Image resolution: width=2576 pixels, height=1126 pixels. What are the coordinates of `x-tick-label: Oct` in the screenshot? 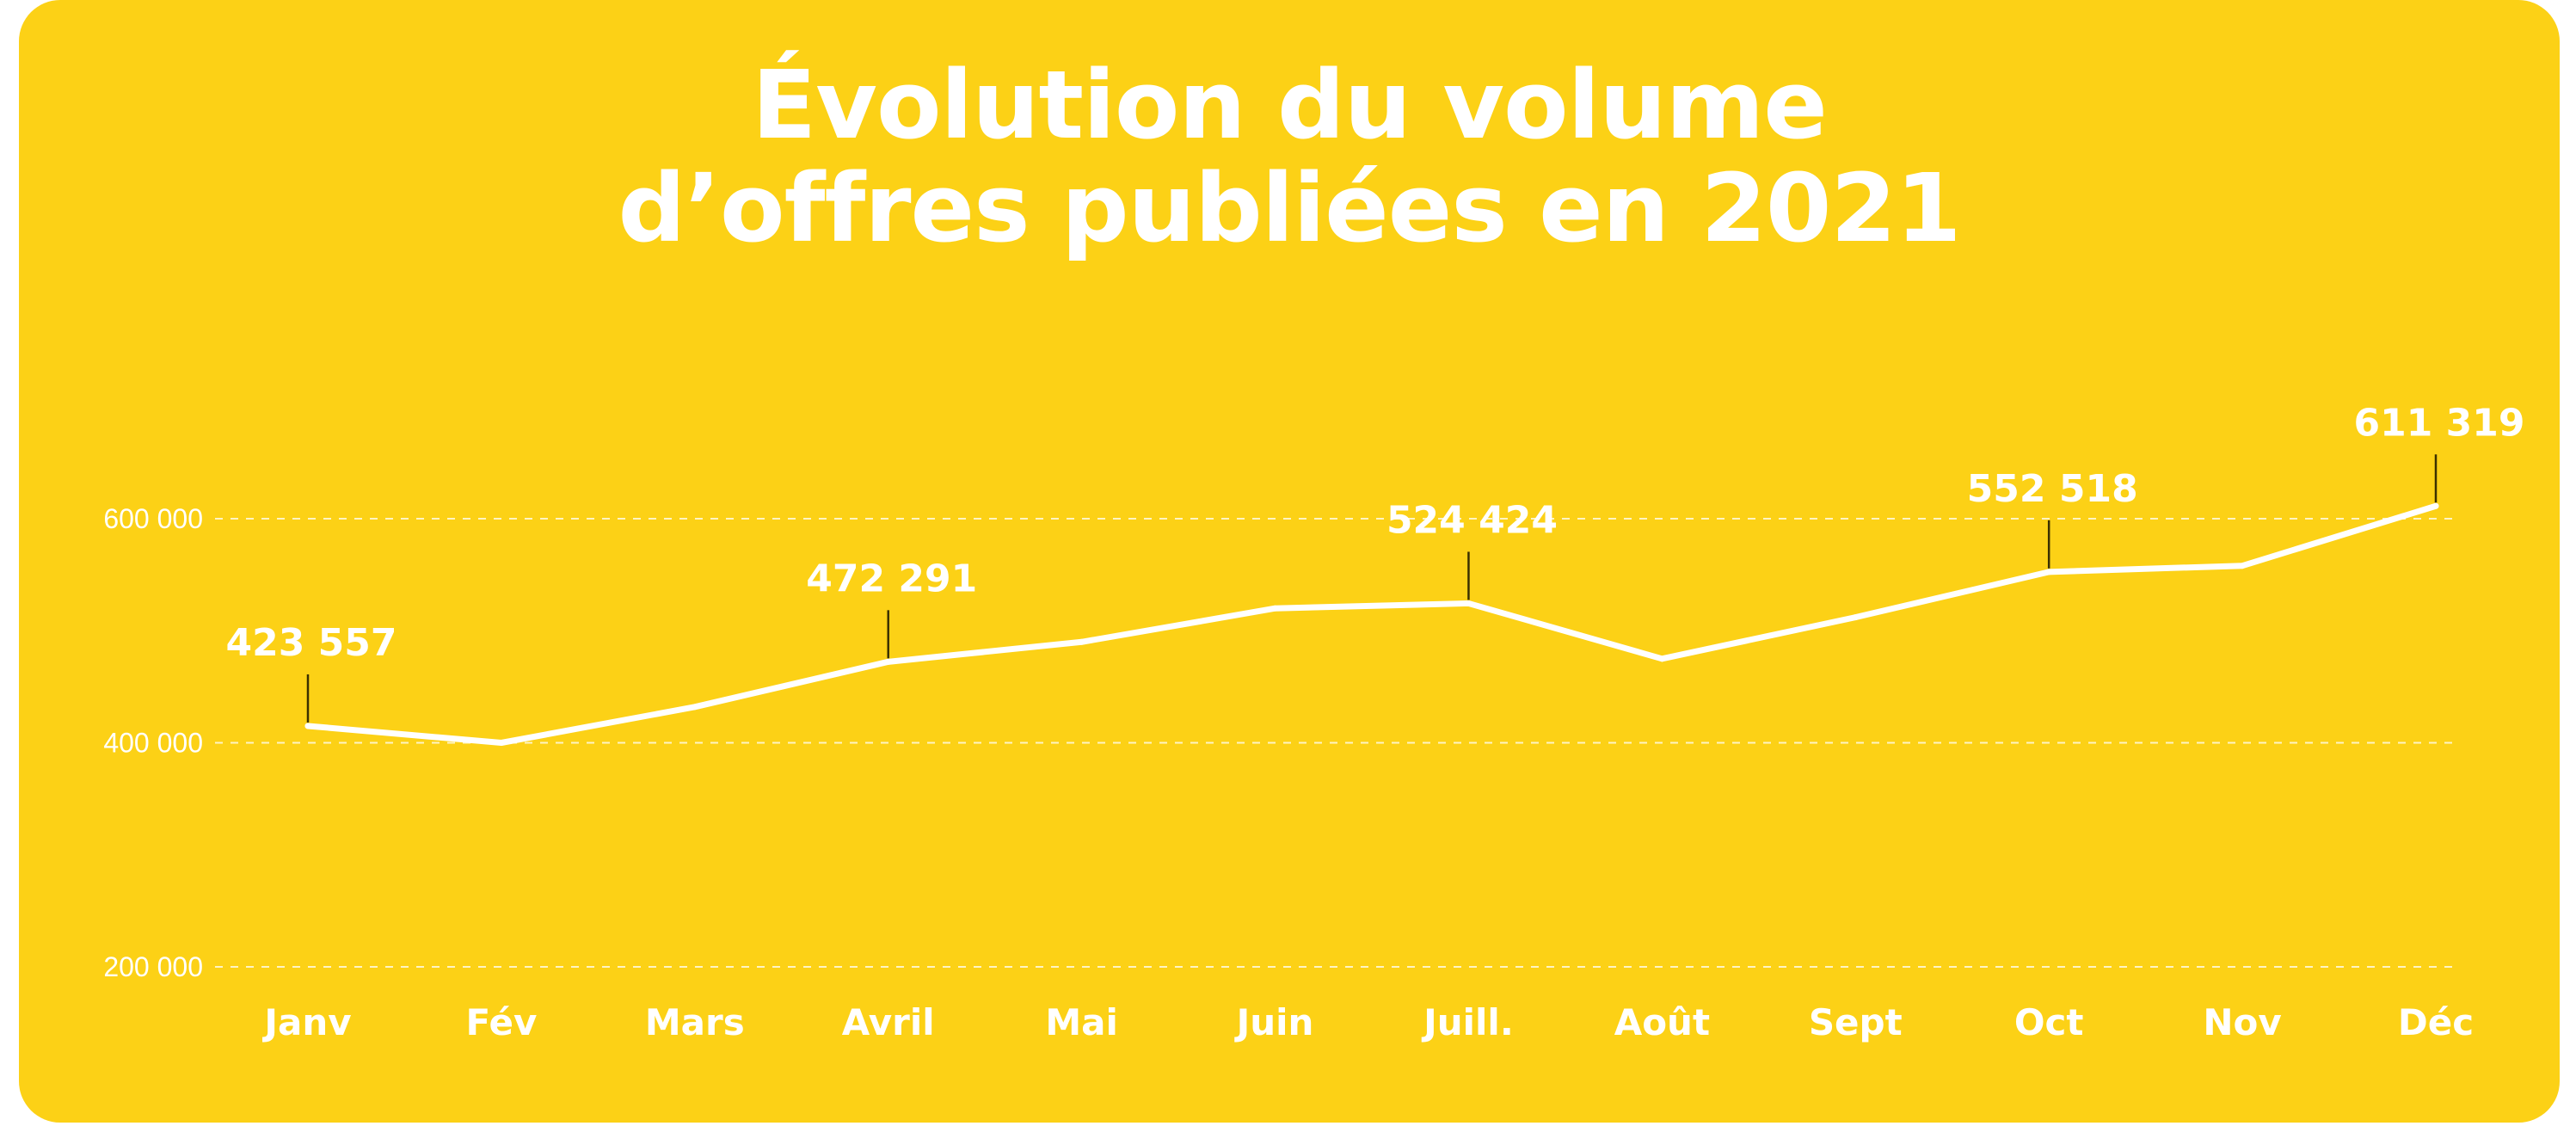 It's located at (2049, 1022).